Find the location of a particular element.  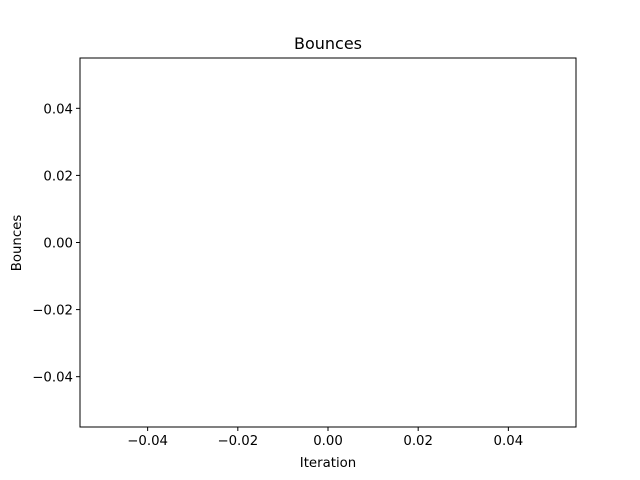

x-axis-ticks: −0.04 −0.02 0.00 0.02 0.04 is located at coordinates (325, 438).